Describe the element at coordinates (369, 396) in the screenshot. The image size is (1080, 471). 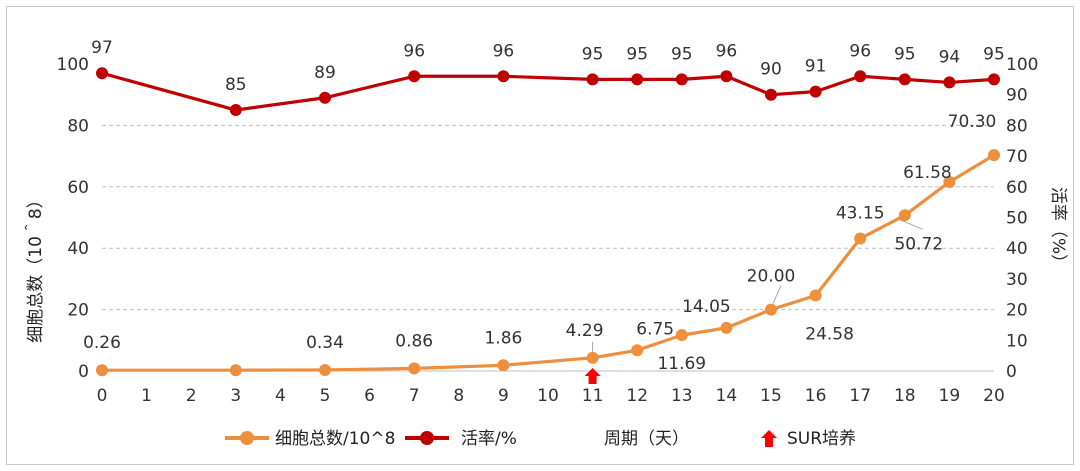
I see `x-tick-label: 6` at that location.